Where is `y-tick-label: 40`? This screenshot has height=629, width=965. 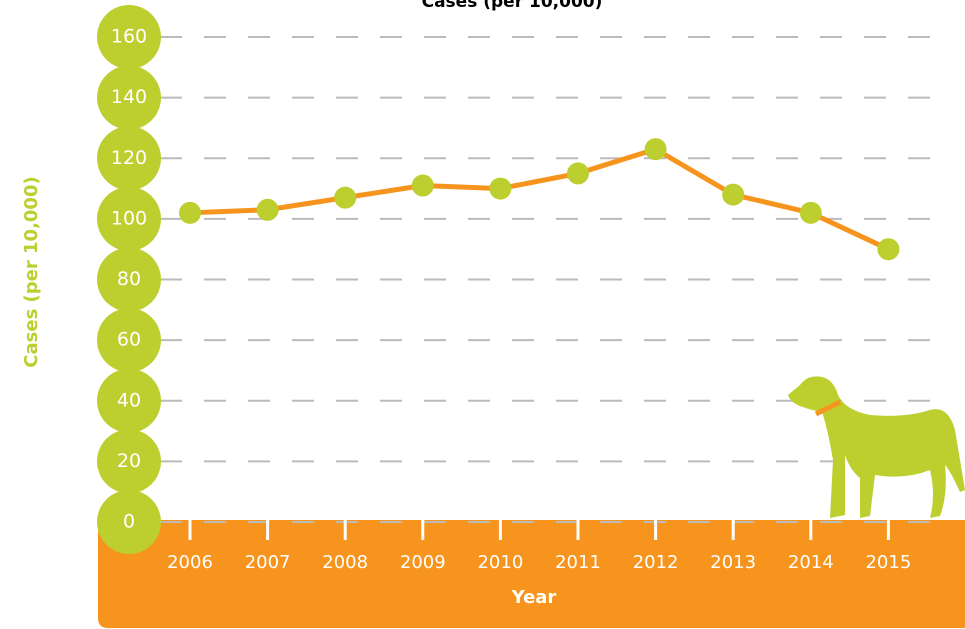 y-tick-label: 40 is located at coordinates (129, 400).